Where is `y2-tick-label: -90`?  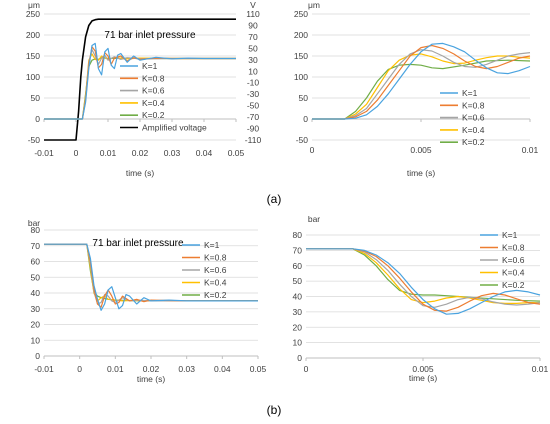
y2-tick-label: -90 is located at coordinates (253, 129).